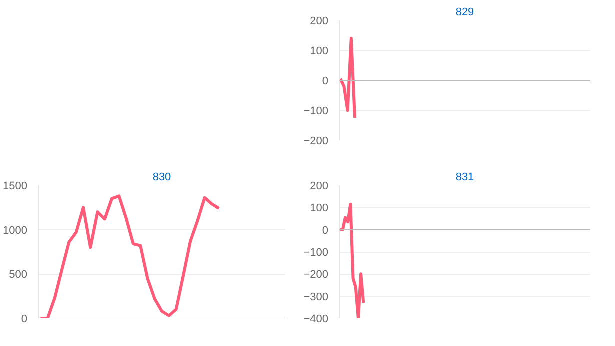 The height and width of the screenshot is (346, 615). I want to click on y-tick-label: −300, so click(316, 297).